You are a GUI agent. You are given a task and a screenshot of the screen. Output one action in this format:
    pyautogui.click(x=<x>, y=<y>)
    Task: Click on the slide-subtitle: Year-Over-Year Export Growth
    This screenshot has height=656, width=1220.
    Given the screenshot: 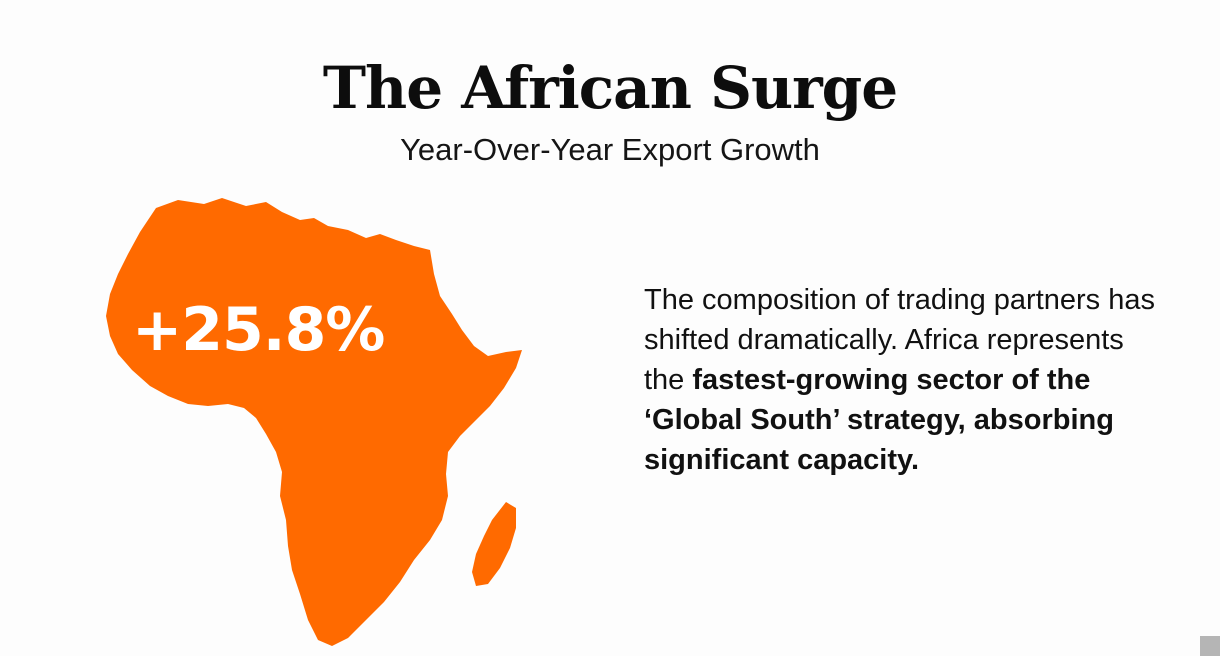 What is the action you would take?
    pyautogui.click(x=610, y=149)
    